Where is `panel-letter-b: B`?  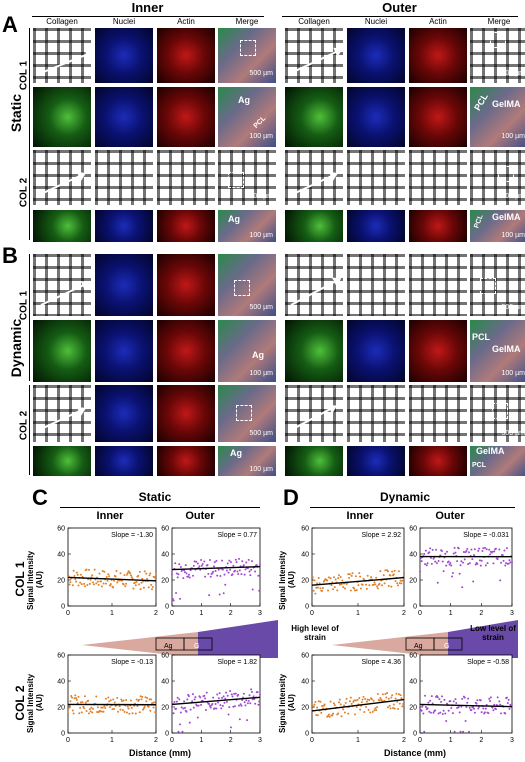 panel-letter-b: B is located at coordinates (10, 255).